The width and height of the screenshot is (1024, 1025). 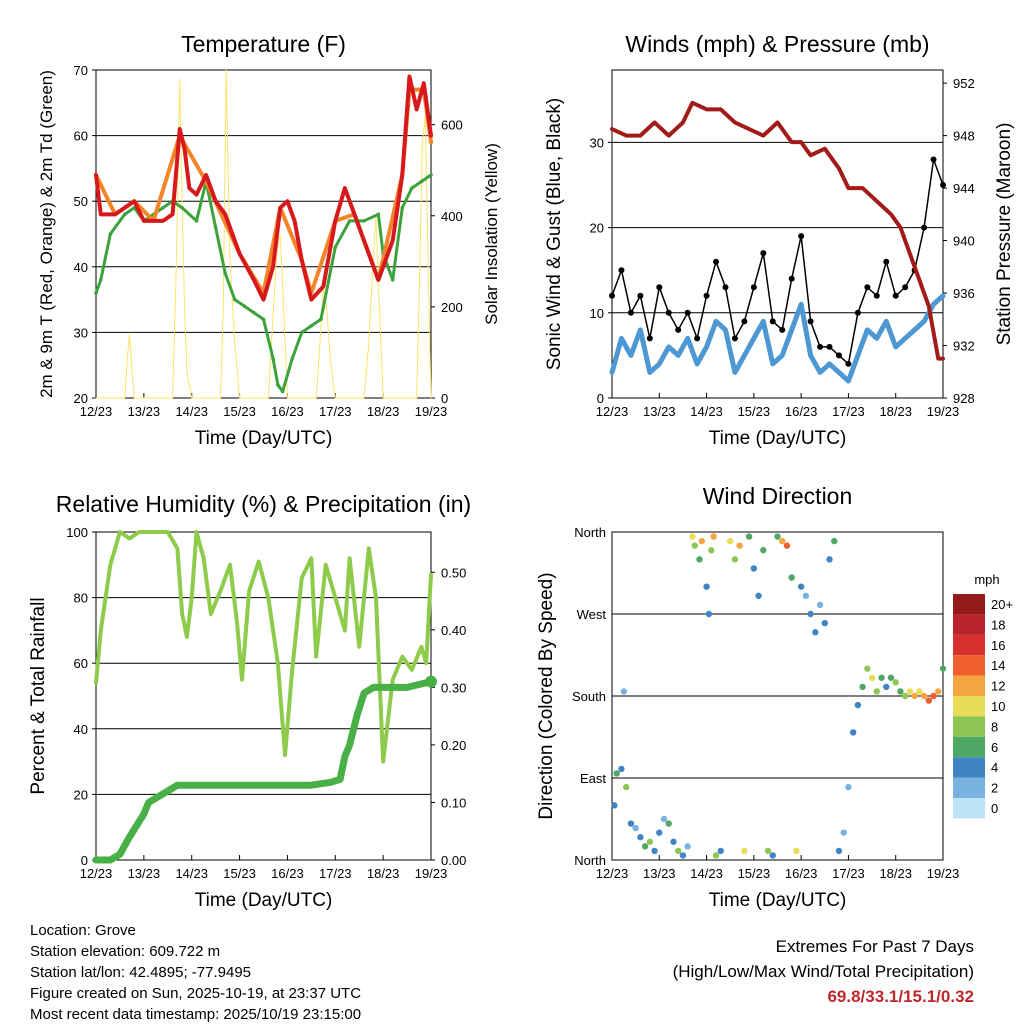 What do you see at coordinates (96, 411) in the screenshot?
I see `x-tick-label: 12/23` at bounding box center [96, 411].